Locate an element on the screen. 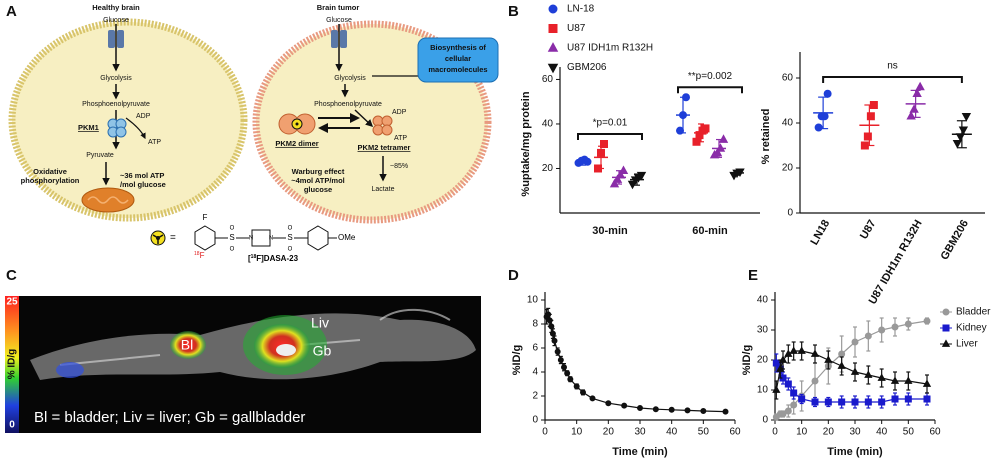 The height and width of the screenshot is (465, 1000). label: PKM2 dimer is located at coordinates (296, 143).